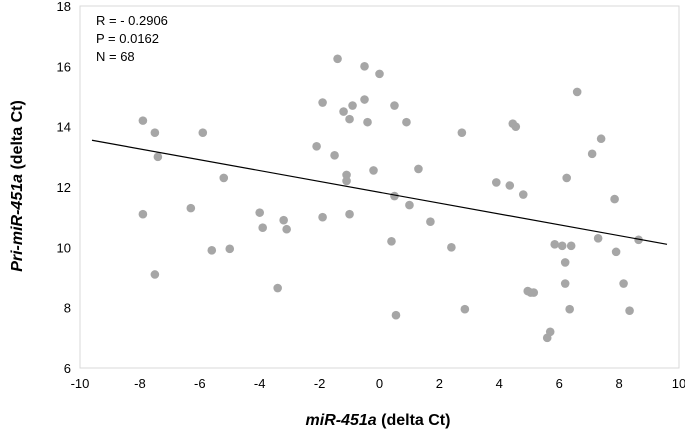 This screenshot has width=685, height=434. I want to click on x-tick-label: -8, so click(140, 383).